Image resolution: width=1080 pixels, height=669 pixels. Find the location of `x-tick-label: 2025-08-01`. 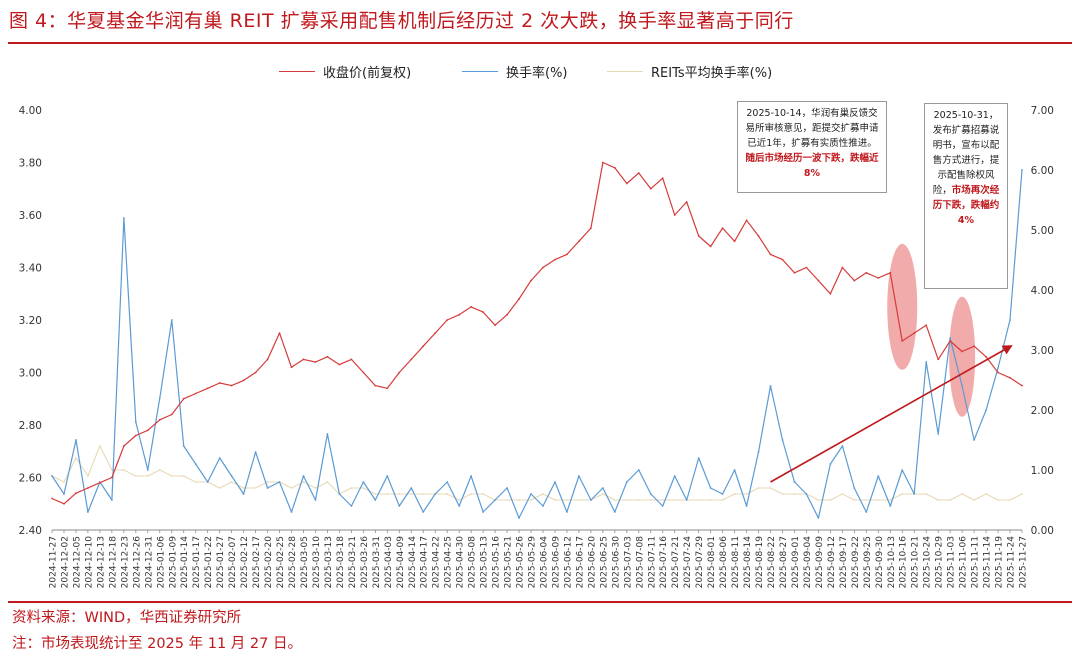

x-tick-label: 2025-08-01 is located at coordinates (712, 562).